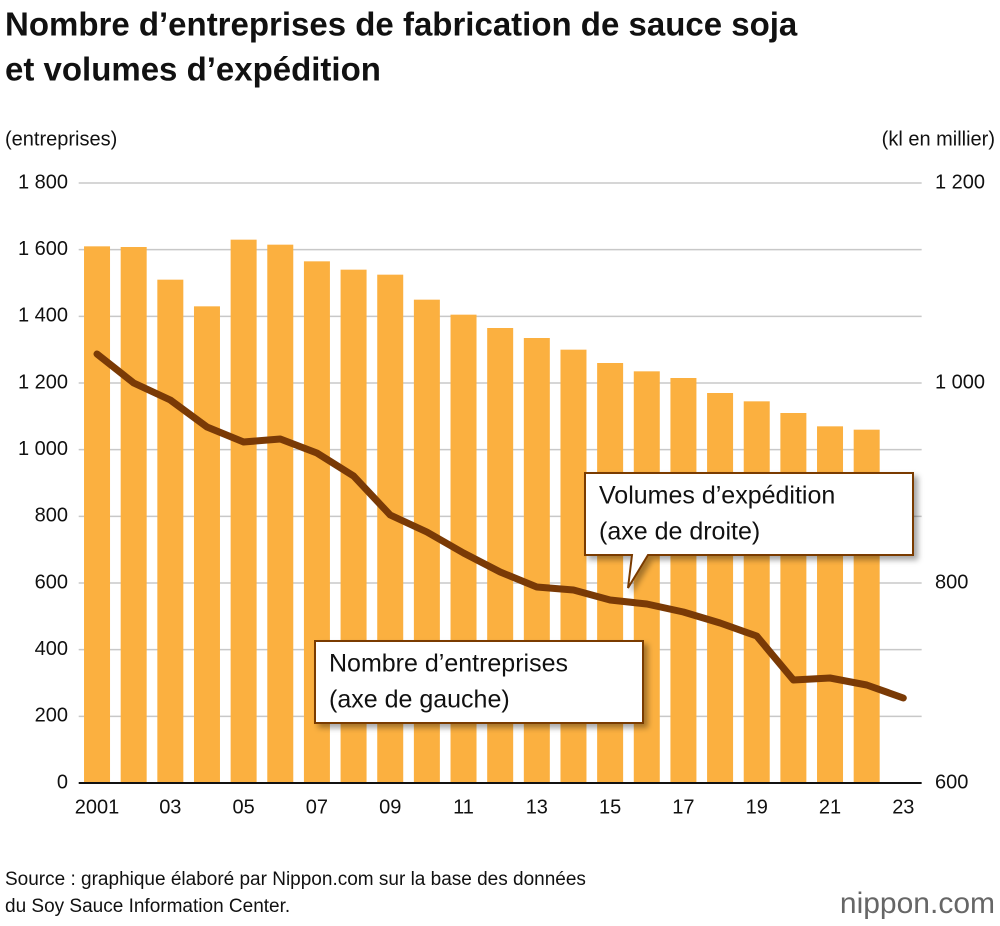 The image size is (1000, 926). Describe the element at coordinates (448, 664) in the screenshot. I see `annotation: Nombre d’entreprises` at that location.